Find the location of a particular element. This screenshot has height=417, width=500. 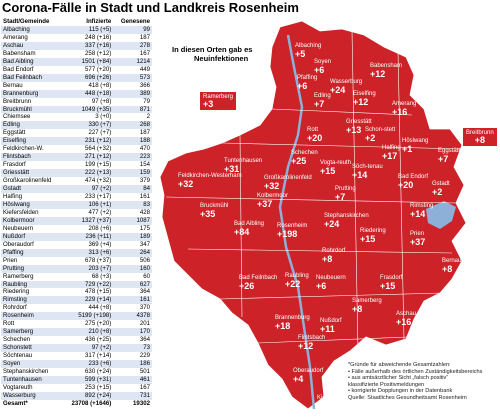

cell-municipality: Prien is located at coordinates (32, 260).